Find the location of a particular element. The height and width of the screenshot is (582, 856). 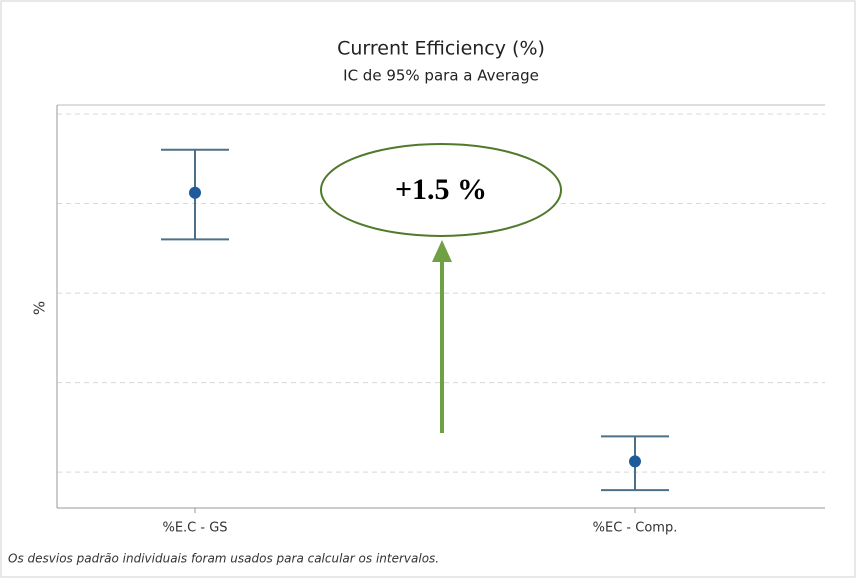

annotation-text: +1.5 % is located at coordinates (441, 189).